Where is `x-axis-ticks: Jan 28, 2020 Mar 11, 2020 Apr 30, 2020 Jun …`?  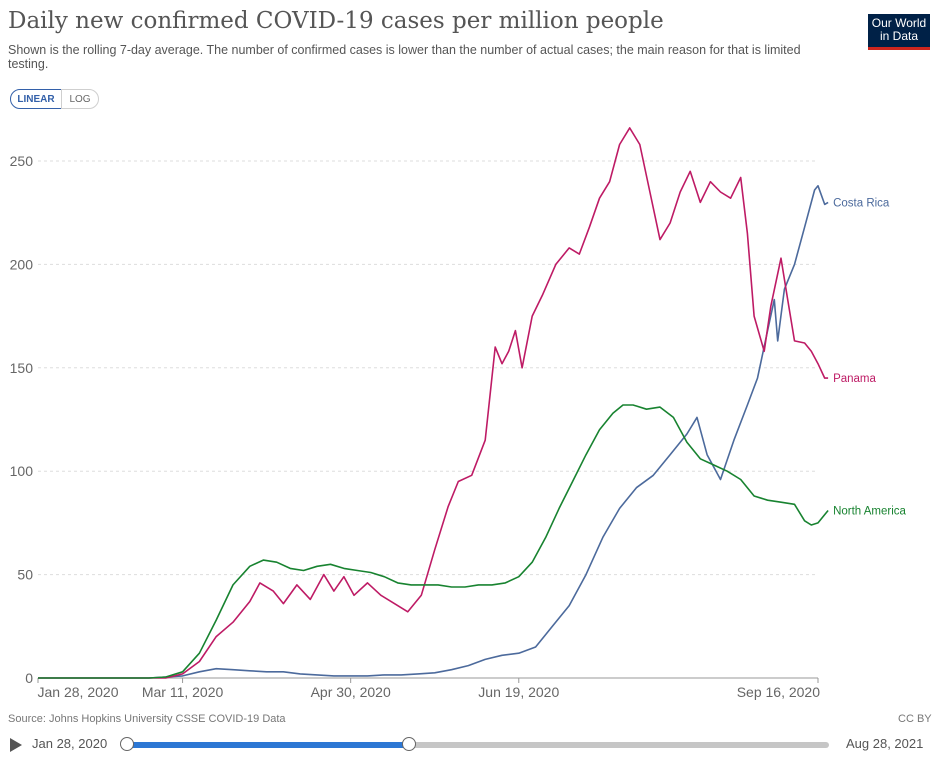 x-axis-ticks: Jan 28, 2020 Mar 11, 2020 Apr 30, 2020 Jun … is located at coordinates (429, 689).